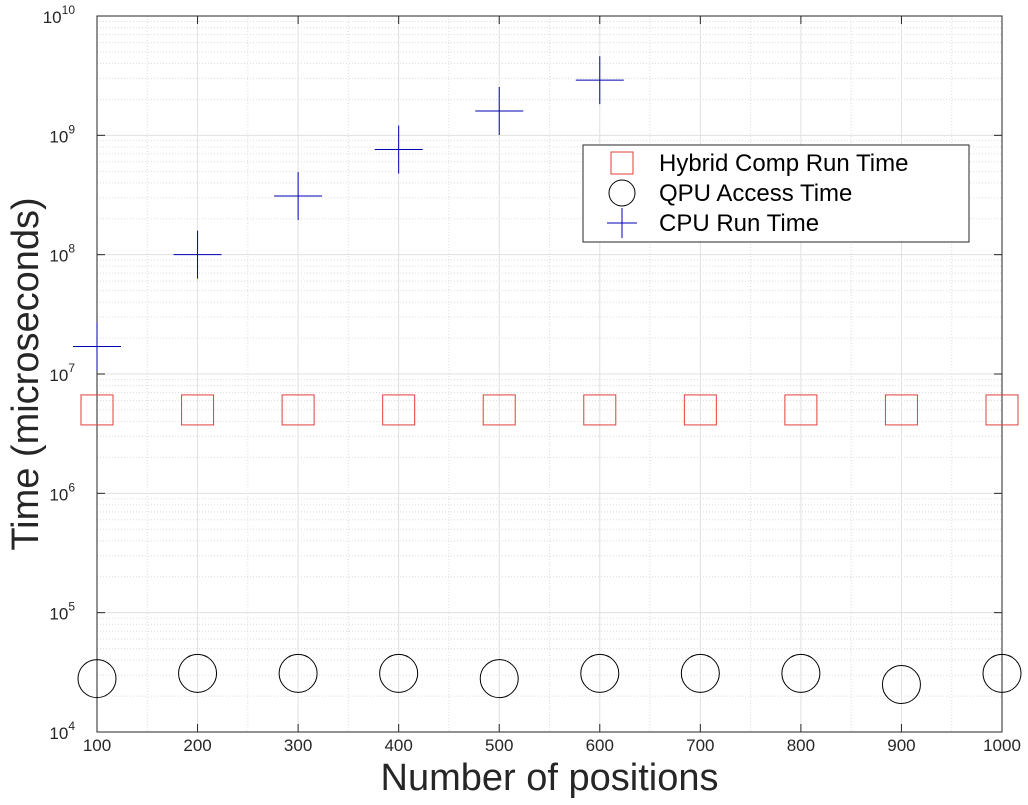 The width and height of the screenshot is (1028, 805). I want to click on x-tick-label: 500, so click(499, 745).